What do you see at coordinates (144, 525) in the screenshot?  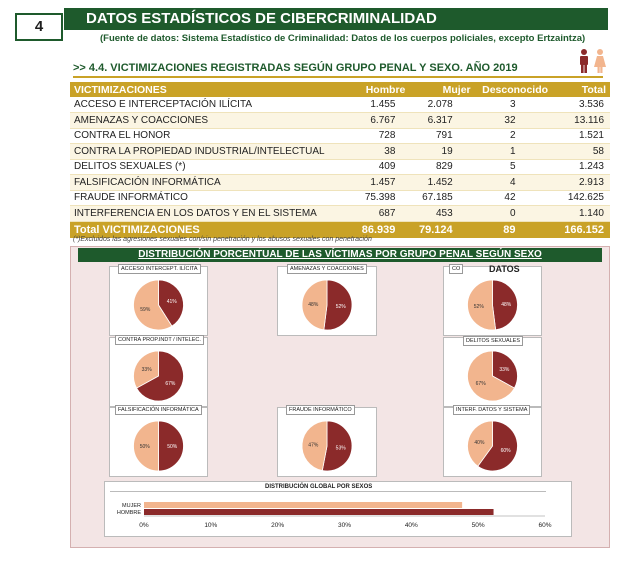 I see `bar-tick-label: 0%` at bounding box center [144, 525].